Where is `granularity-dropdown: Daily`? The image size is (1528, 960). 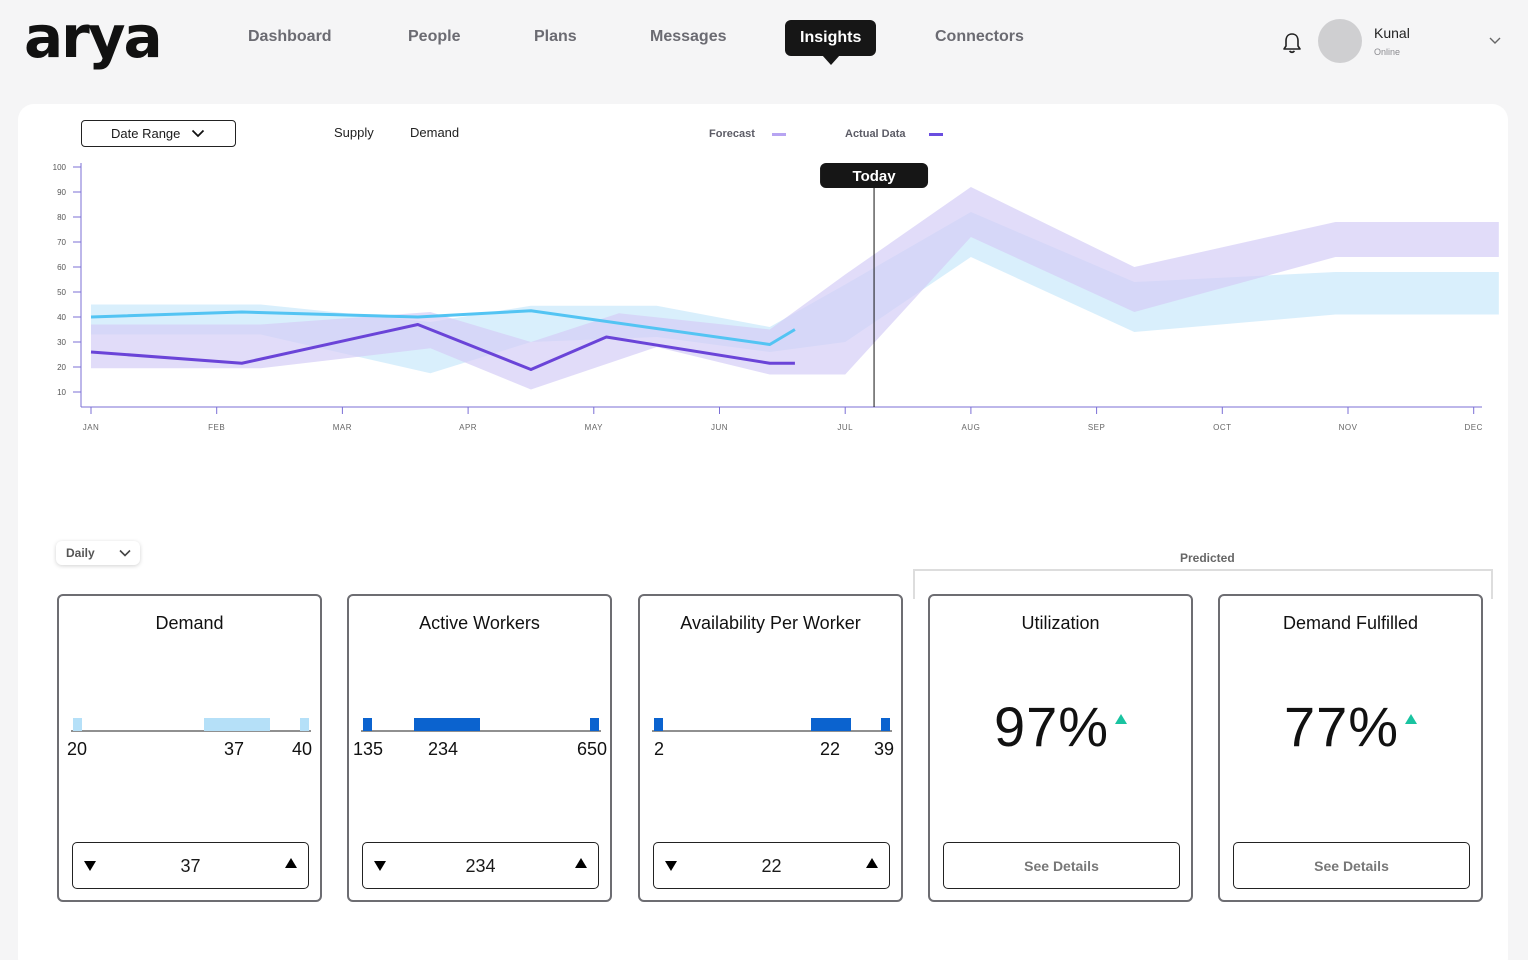
granularity-dropdown: Daily is located at coordinates (98, 553).